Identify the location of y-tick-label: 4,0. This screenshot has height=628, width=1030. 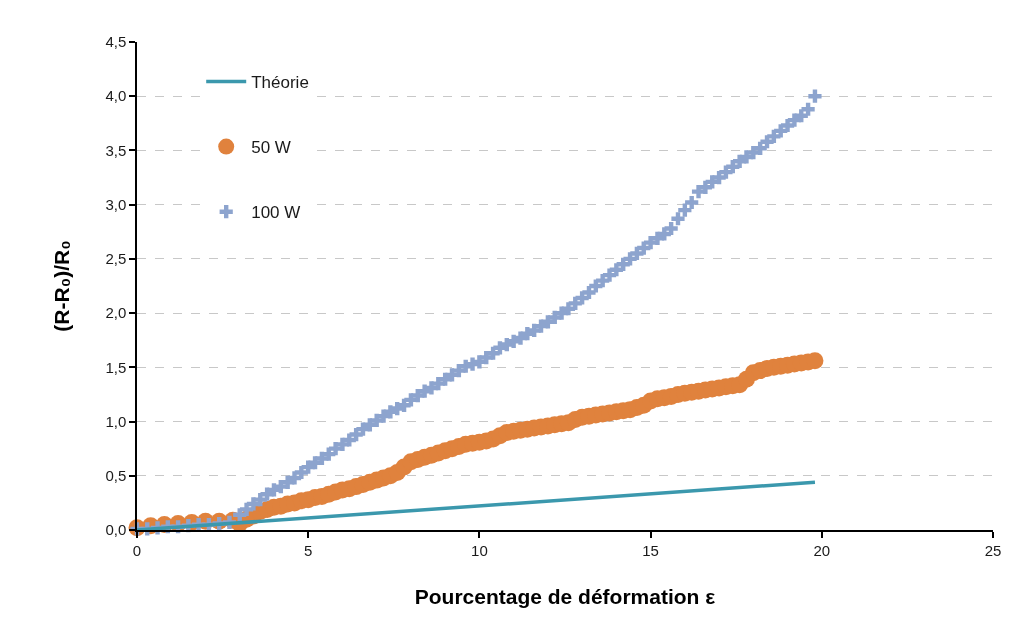
(116, 96).